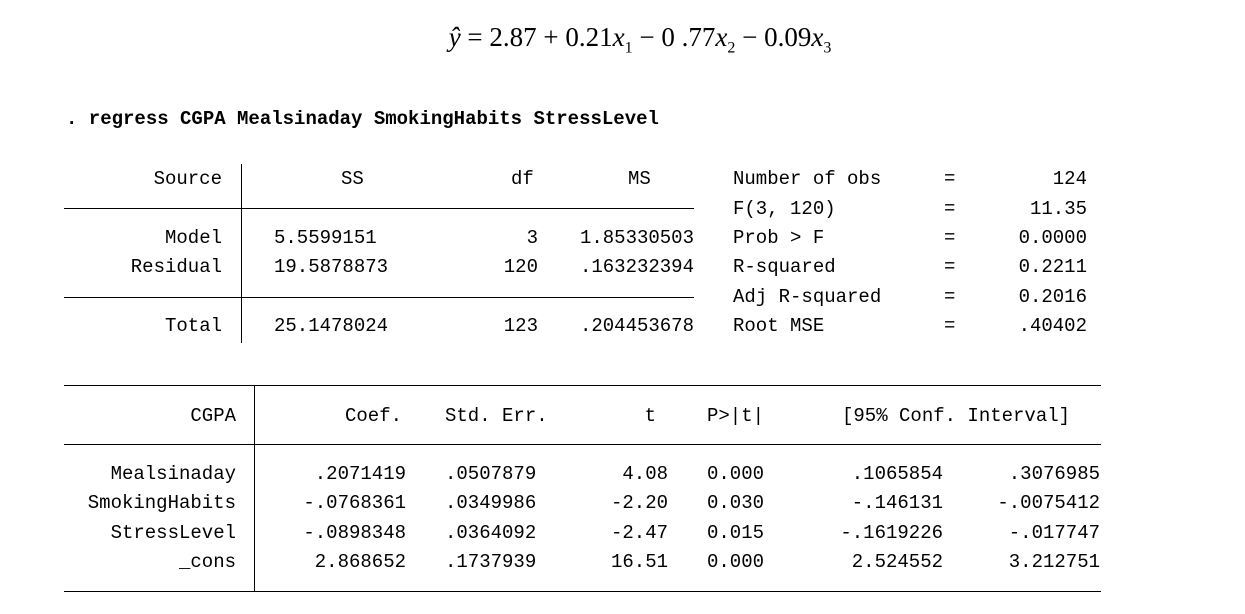 The height and width of the screenshot is (614, 1245). What do you see at coordinates (582, 444) in the screenshot?
I see `coef-rule-header` at bounding box center [582, 444].